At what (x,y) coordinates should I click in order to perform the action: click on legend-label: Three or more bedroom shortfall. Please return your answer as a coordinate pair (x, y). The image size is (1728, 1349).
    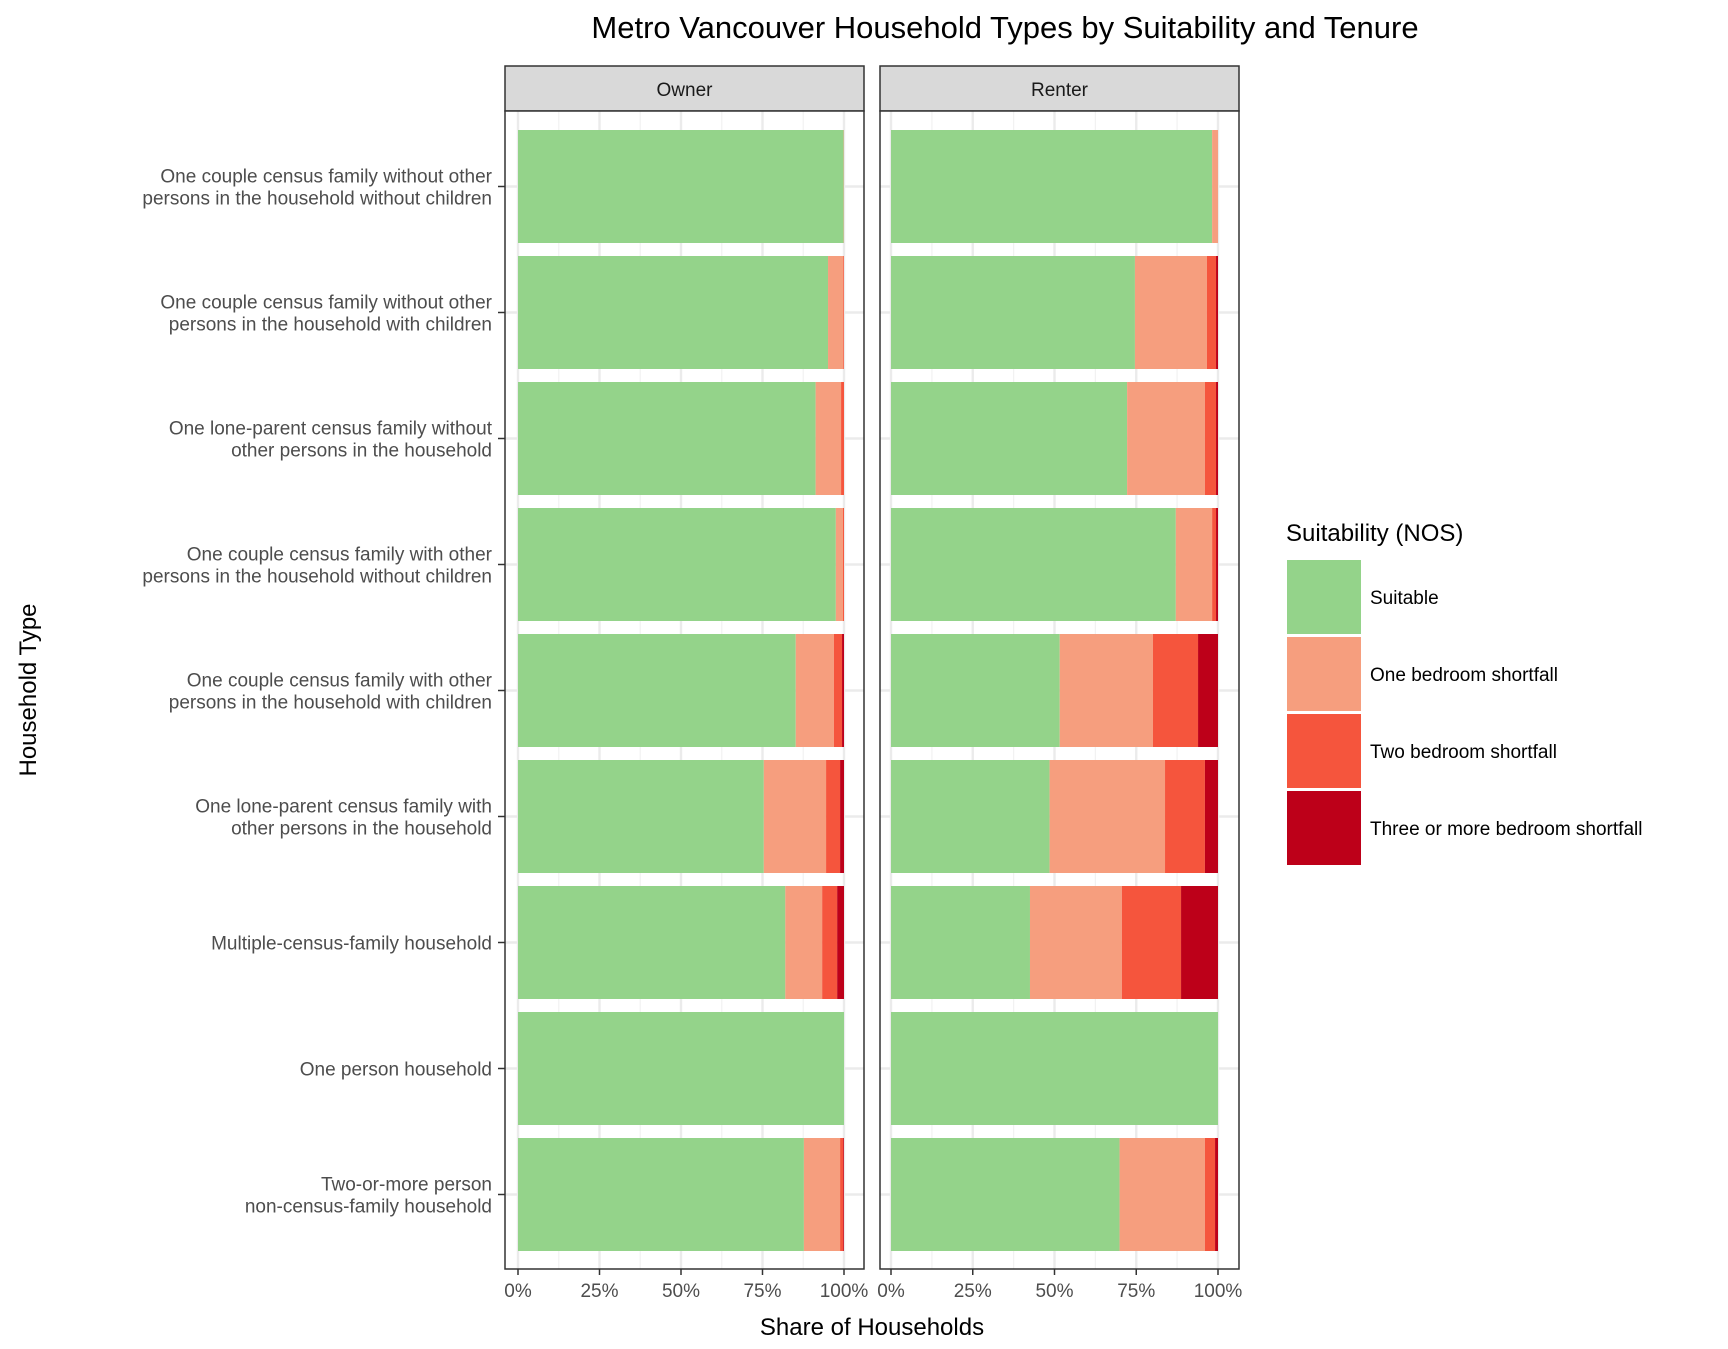
    Looking at the image, I should click on (1506, 829).